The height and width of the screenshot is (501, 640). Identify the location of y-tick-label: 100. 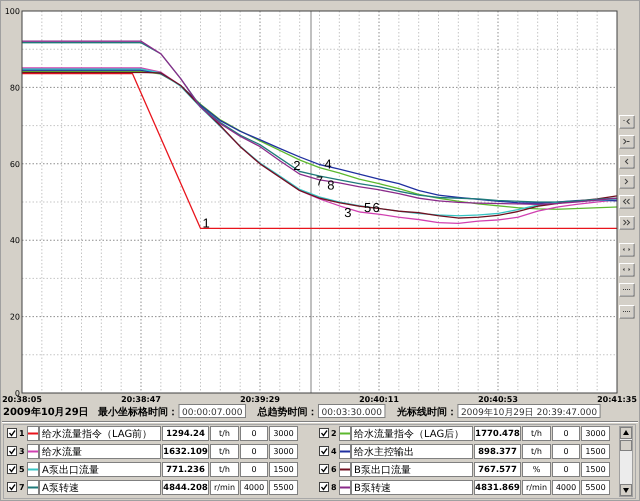
(12, 11).